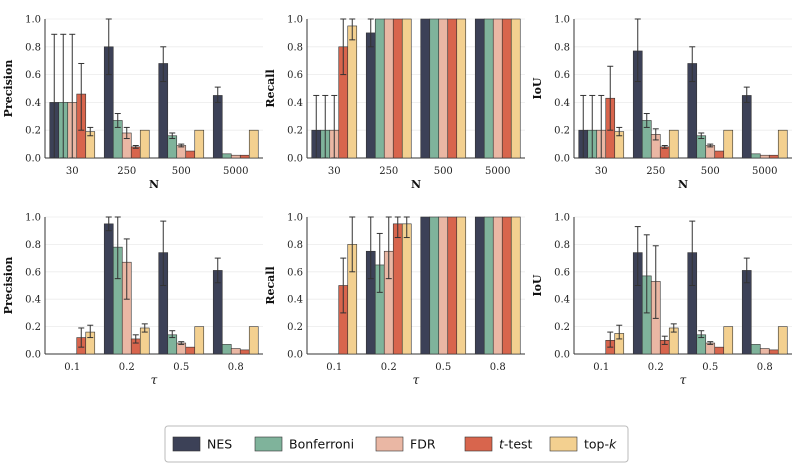  What do you see at coordinates (782, 340) in the screenshot?
I see `bar-top-k-0.8` at bounding box center [782, 340].